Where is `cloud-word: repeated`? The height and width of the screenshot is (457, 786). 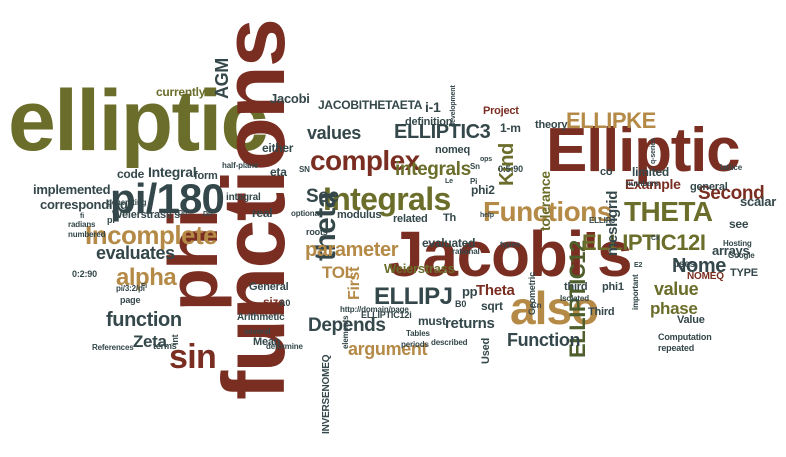
cloud-word: repeated is located at coordinates (676, 348).